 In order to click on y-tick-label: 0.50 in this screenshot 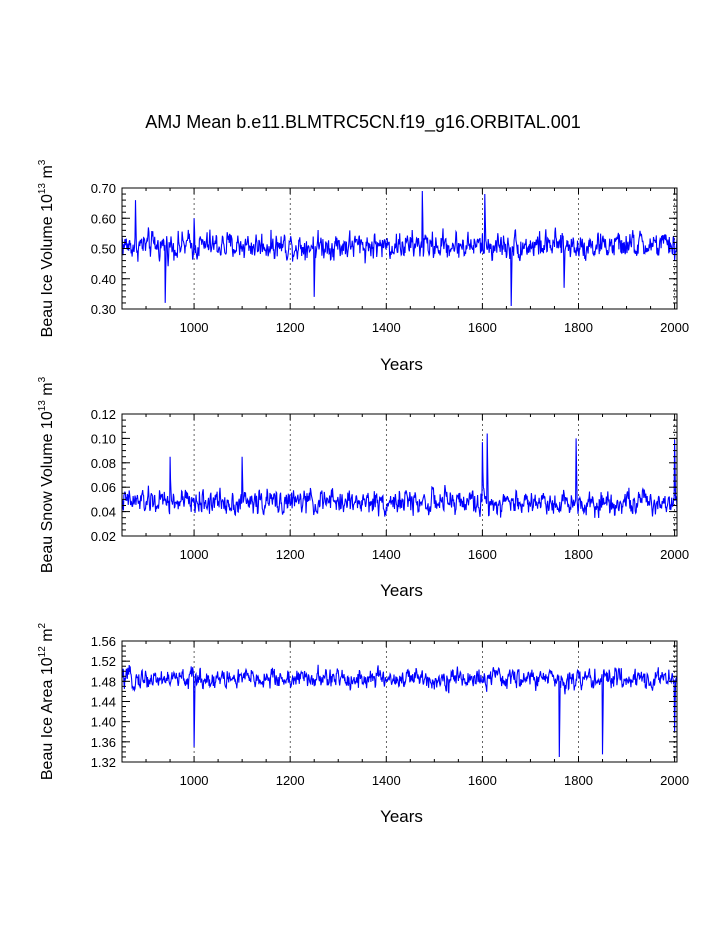, I will do `click(103, 249)`.